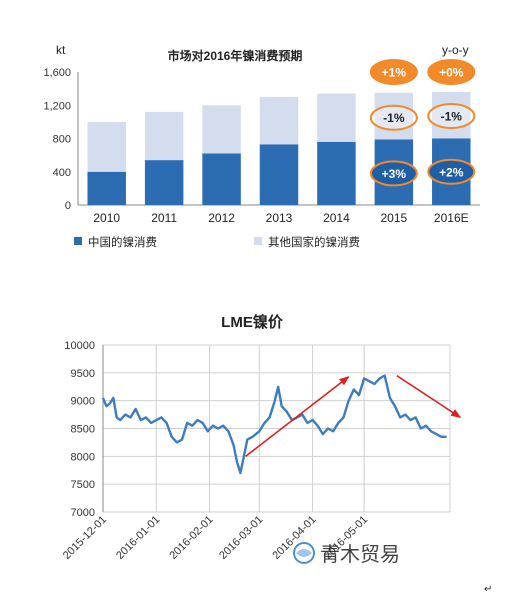 This screenshot has width=505, height=597. Describe the element at coordinates (217, 242) in the screenshot. I see `bar-chart-legend: 中国的镍消费 其他国家的镍消费` at that location.